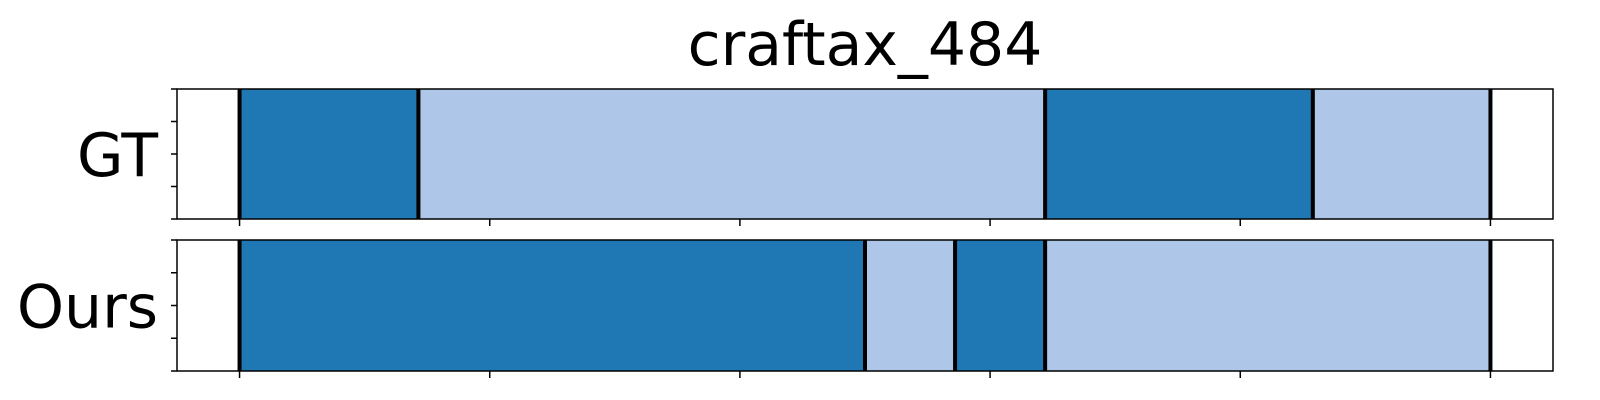 The image size is (1600, 400). What do you see at coordinates (865, 45) in the screenshot?
I see `chart-title: craftax_484` at bounding box center [865, 45].